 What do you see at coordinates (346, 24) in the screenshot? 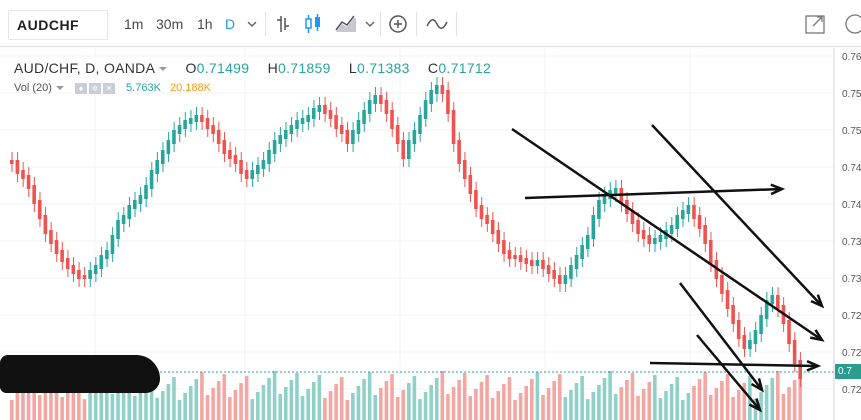
I see `area-icon` at bounding box center [346, 24].